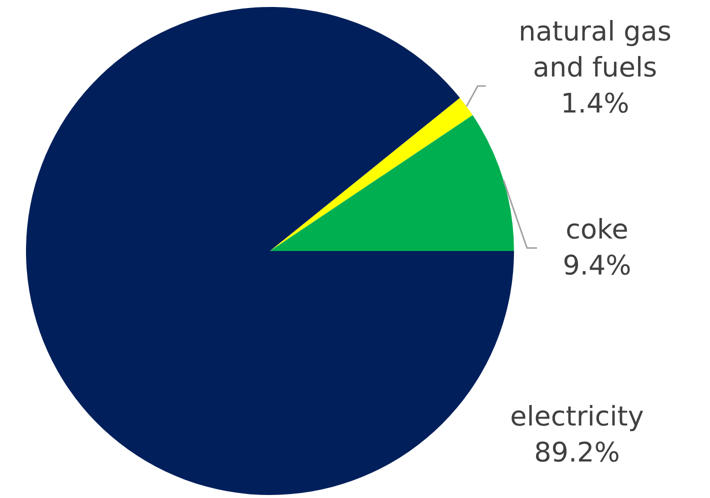 The height and width of the screenshot is (498, 710). I want to click on slice-label: coke, so click(597, 230).